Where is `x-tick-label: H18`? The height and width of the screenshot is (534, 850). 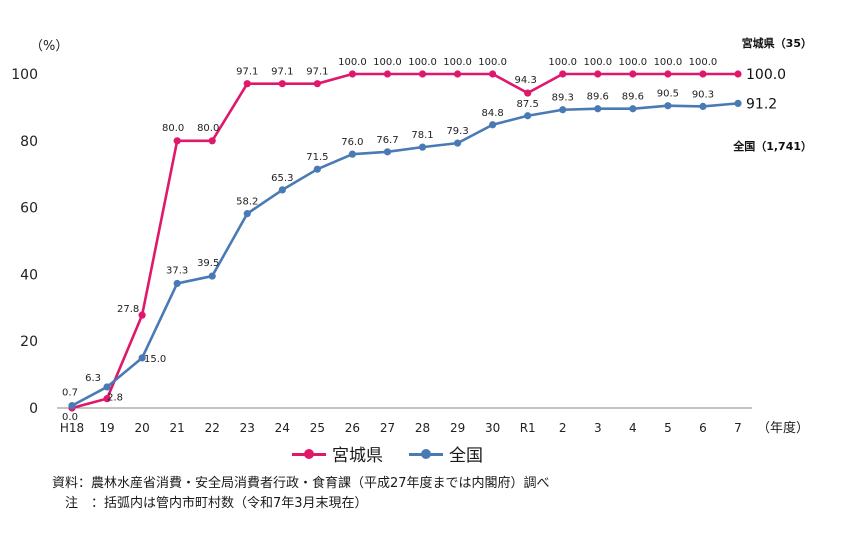 x-tick-label: H18 is located at coordinates (72, 428).